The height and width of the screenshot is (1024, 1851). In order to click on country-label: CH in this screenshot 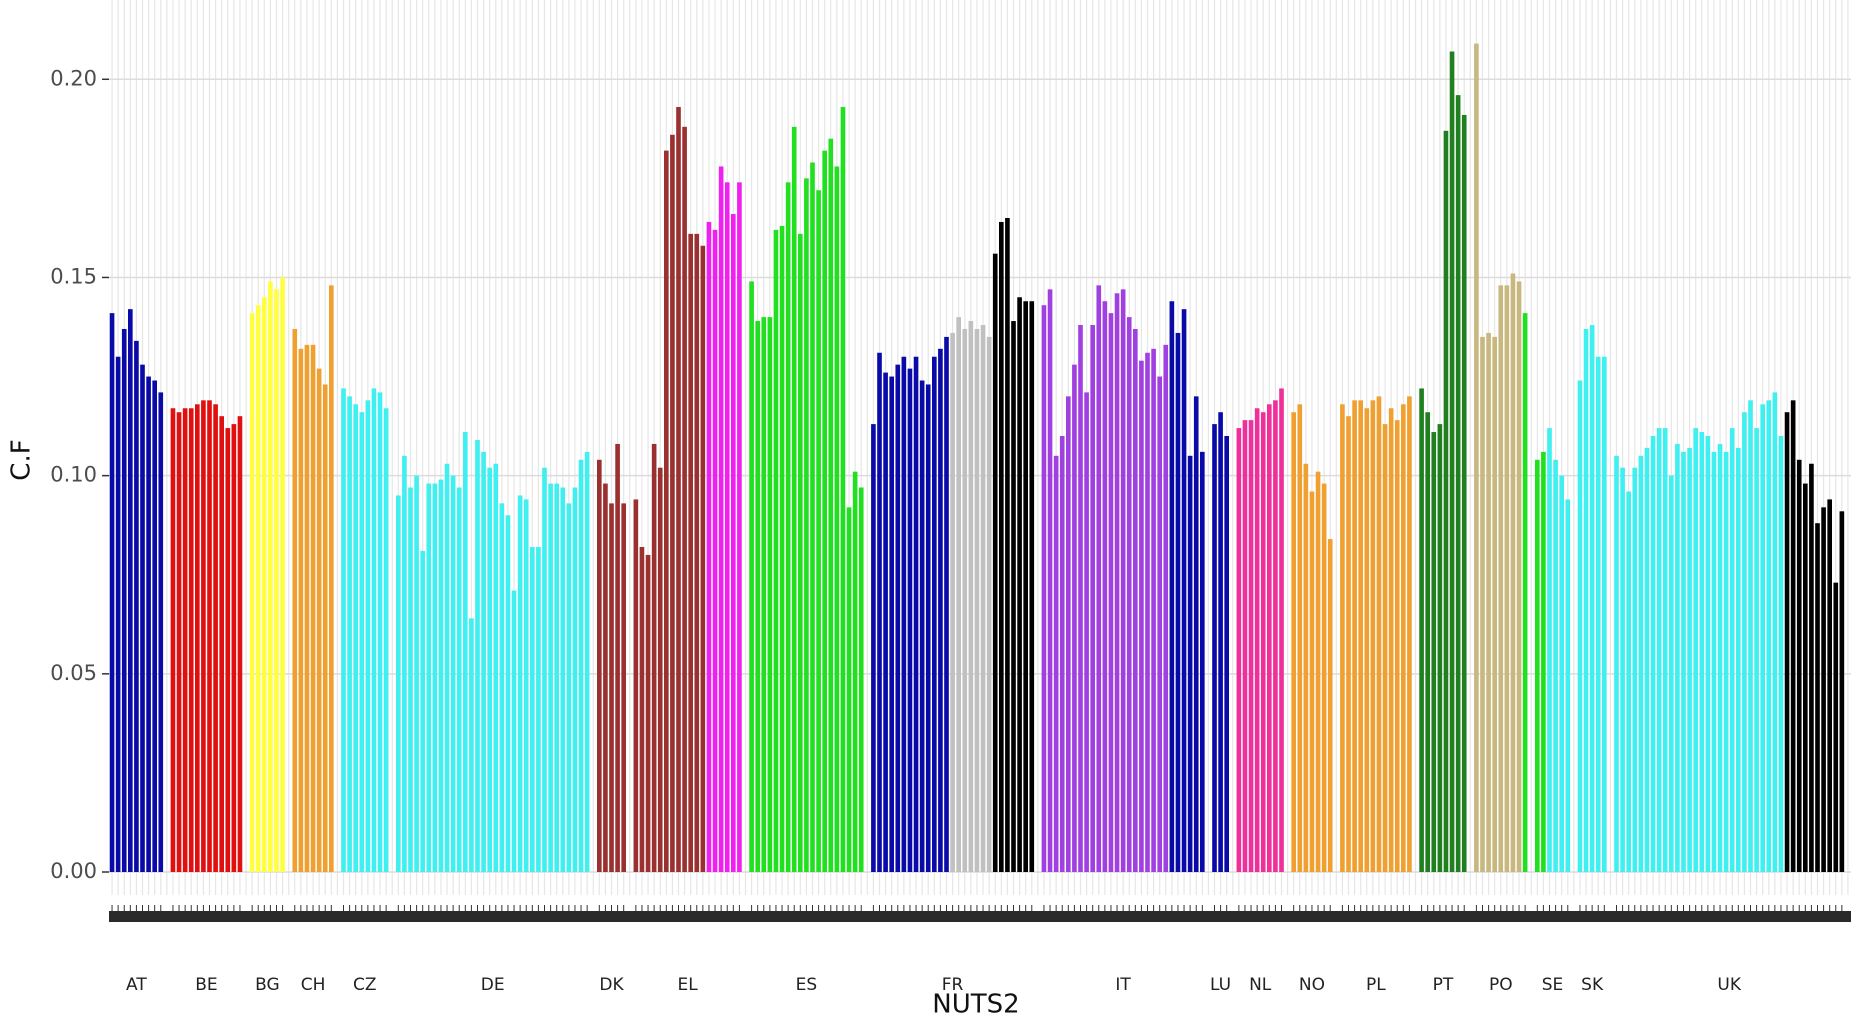, I will do `click(313, 985)`.